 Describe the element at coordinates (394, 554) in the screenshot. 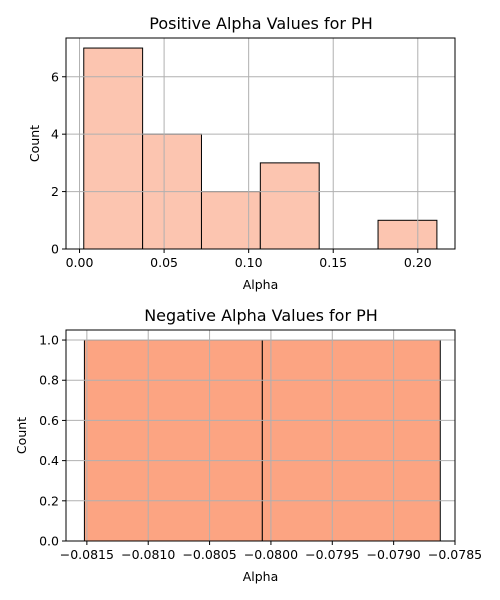

I see `x-tick-label: −0.0790` at that location.